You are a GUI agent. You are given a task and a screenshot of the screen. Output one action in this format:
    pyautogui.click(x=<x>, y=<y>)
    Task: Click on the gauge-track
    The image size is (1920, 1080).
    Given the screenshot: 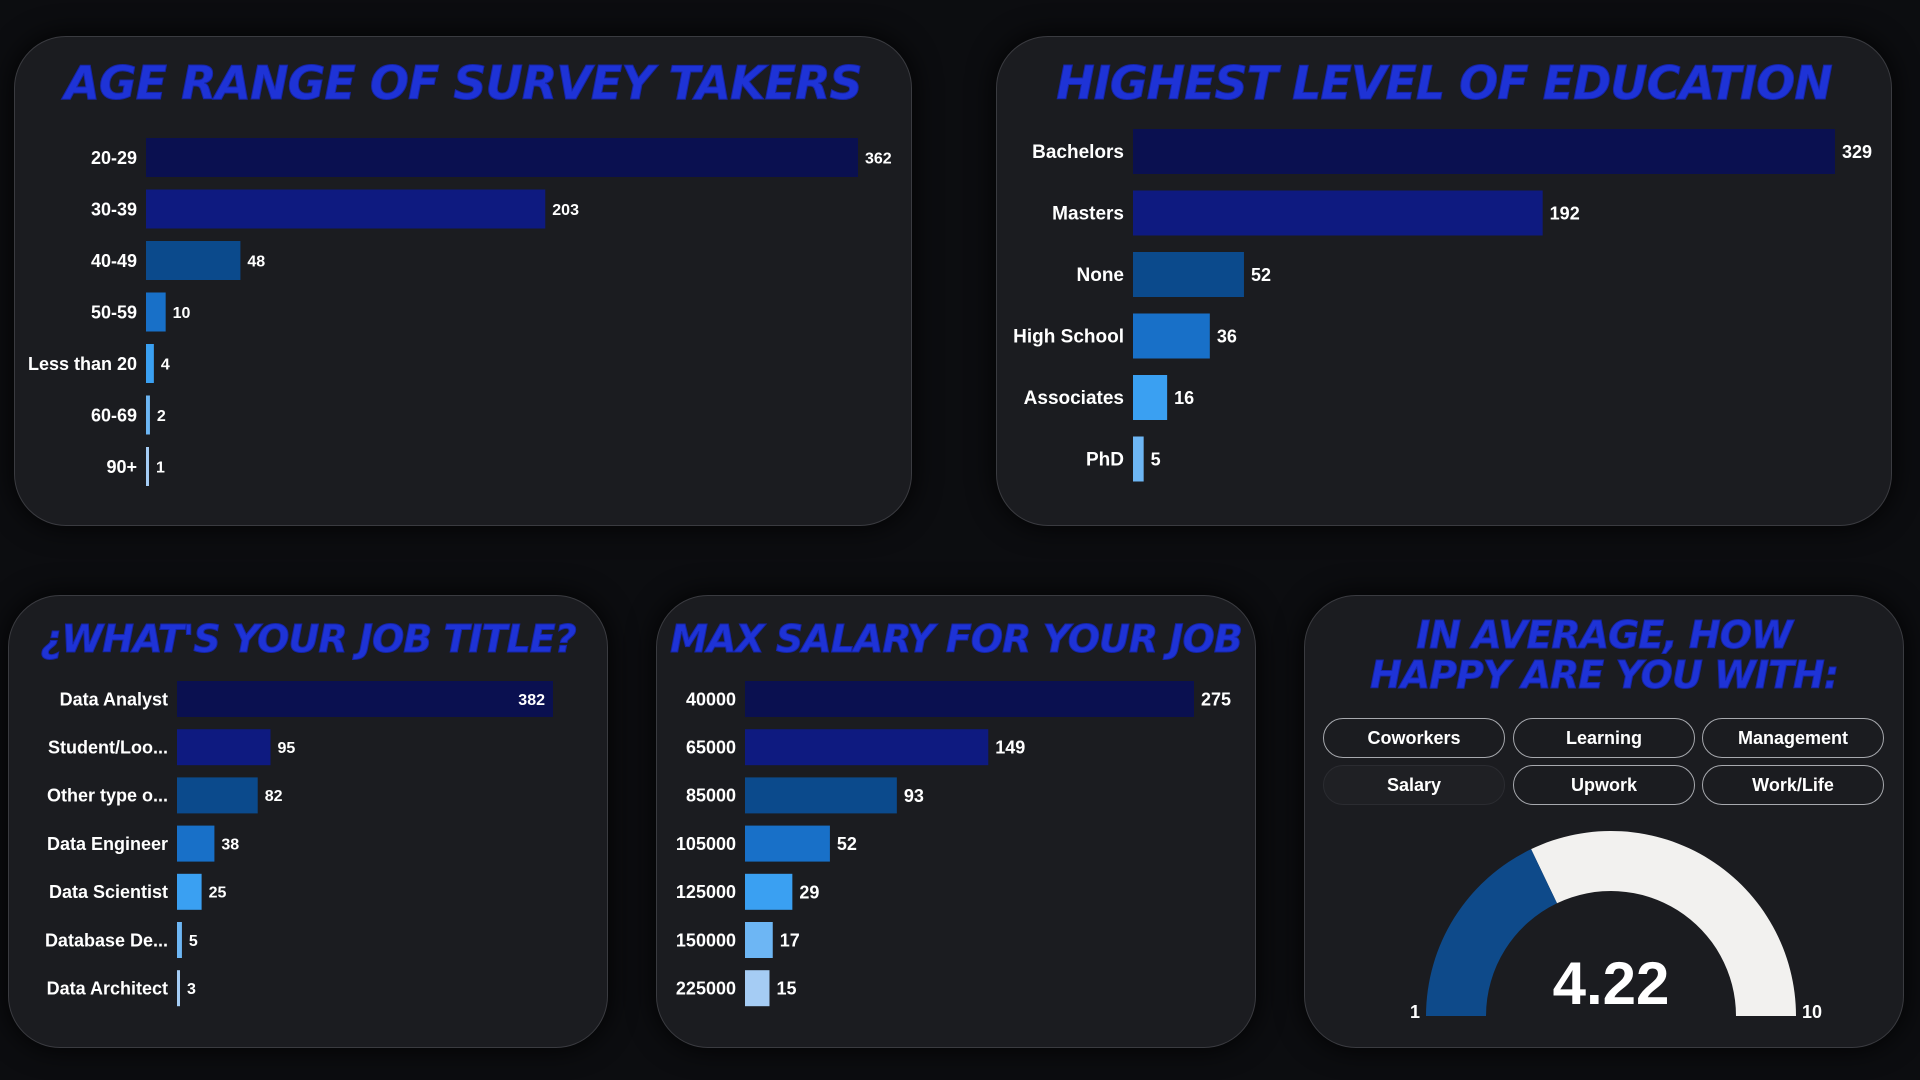 What is the action you would take?
    pyautogui.click(x=1663, y=923)
    